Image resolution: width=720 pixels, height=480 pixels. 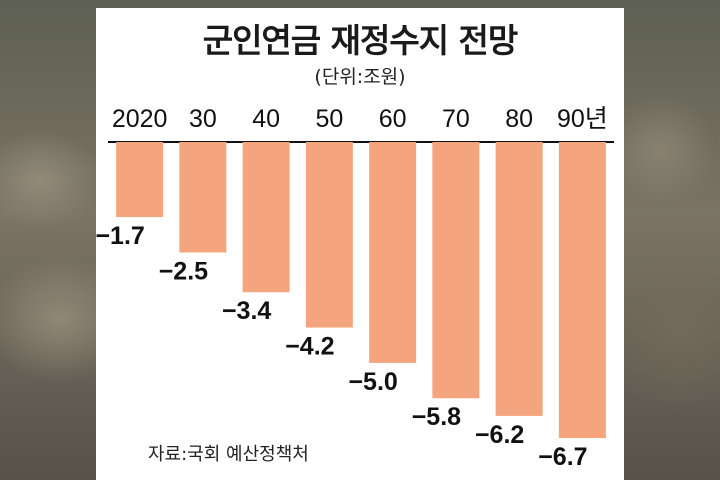 I want to click on category-label-5: 70, so click(x=456, y=119).